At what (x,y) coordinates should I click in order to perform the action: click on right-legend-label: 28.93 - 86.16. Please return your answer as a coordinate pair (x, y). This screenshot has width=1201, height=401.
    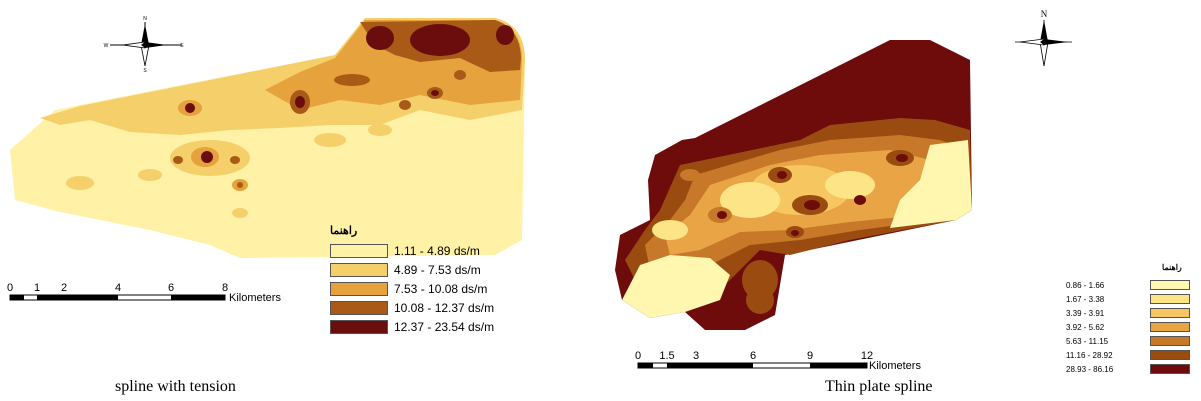
    Looking at the image, I should click on (1090, 369).